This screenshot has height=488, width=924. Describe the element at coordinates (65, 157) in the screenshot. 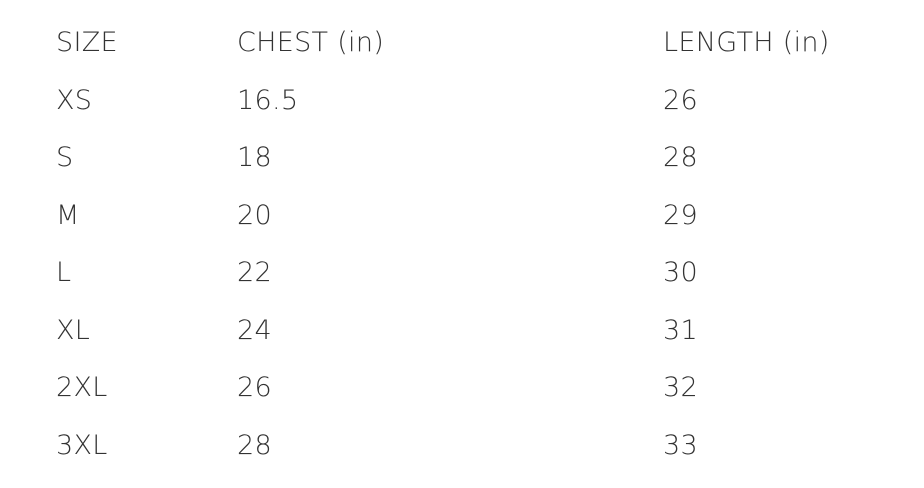

I see `size-cell: S` at that location.